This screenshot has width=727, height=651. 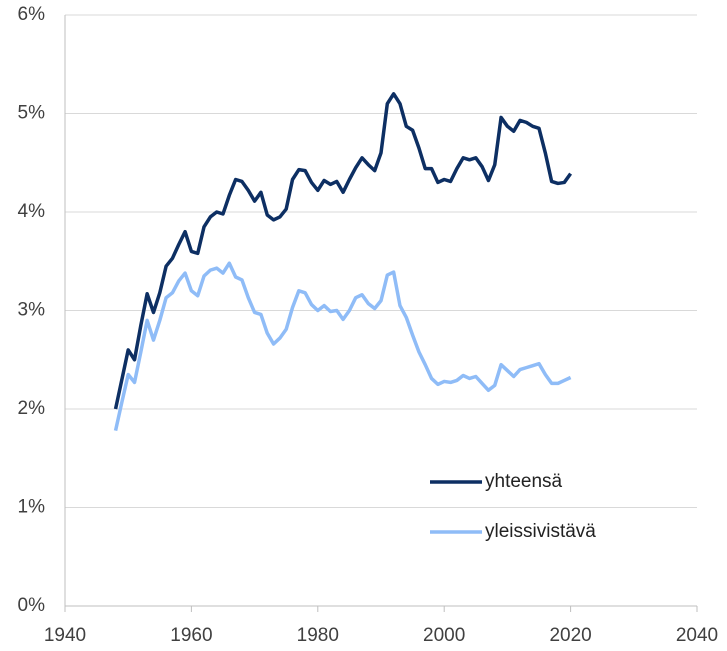 I want to click on y-tick-label: 3%, so click(x=32, y=310).